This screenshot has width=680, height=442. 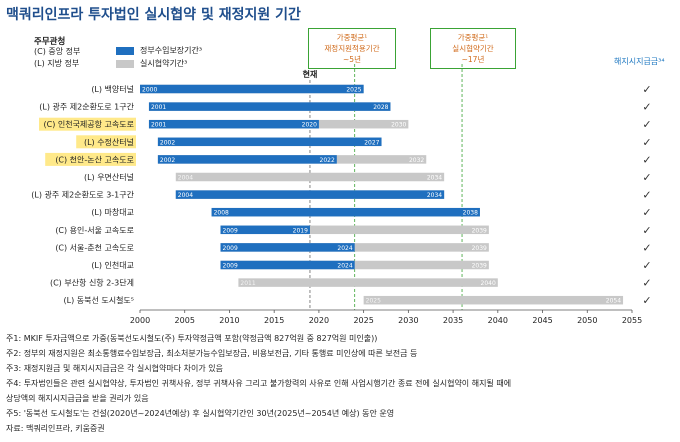 I want to click on row-label: (L) 마창대교, so click(x=112, y=212).